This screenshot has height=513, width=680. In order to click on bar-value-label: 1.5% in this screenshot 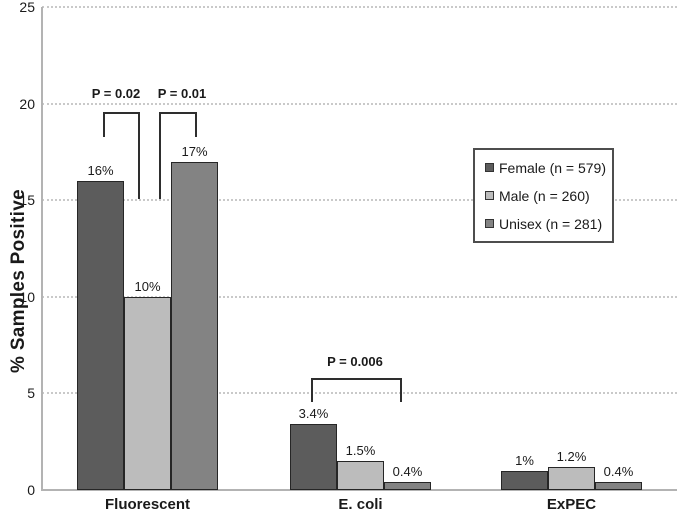, I will do `click(360, 451)`.